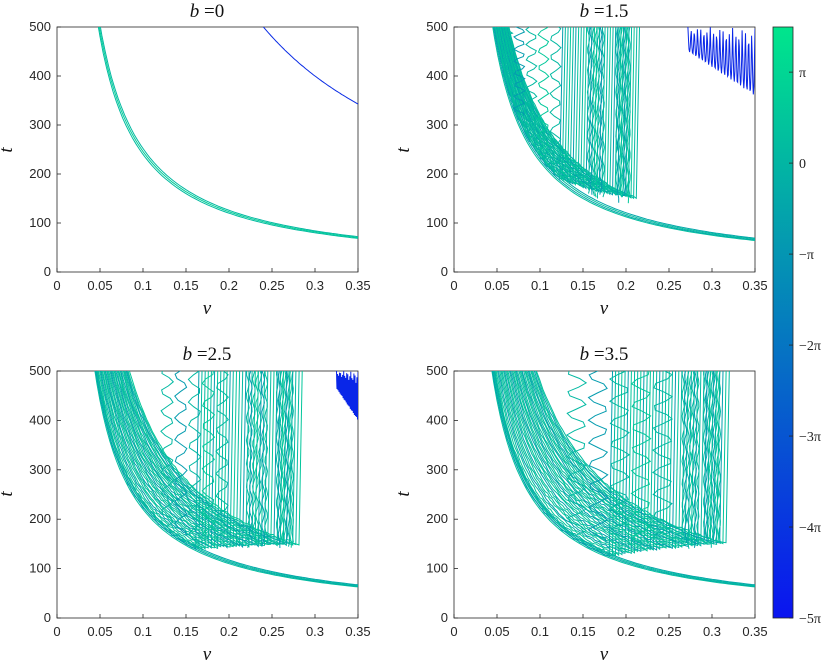 This screenshot has width=830, height=662. I want to click on panel-title: b =1.5, so click(604, 11).